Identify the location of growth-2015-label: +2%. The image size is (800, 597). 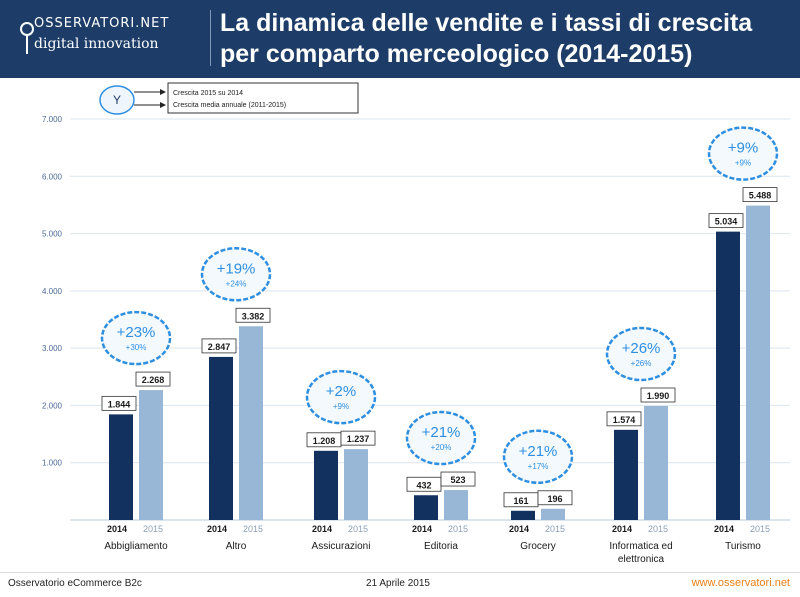
(341, 391).